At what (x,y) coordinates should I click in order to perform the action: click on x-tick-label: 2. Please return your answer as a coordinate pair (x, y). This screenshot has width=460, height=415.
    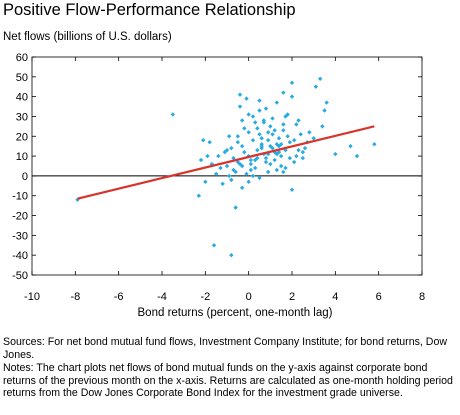
    Looking at the image, I should click on (292, 297).